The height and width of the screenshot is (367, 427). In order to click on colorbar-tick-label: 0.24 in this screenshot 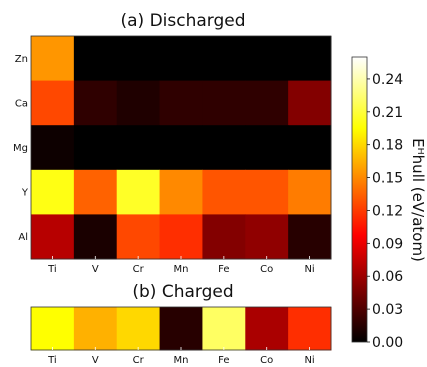, I will do `click(387, 80)`.